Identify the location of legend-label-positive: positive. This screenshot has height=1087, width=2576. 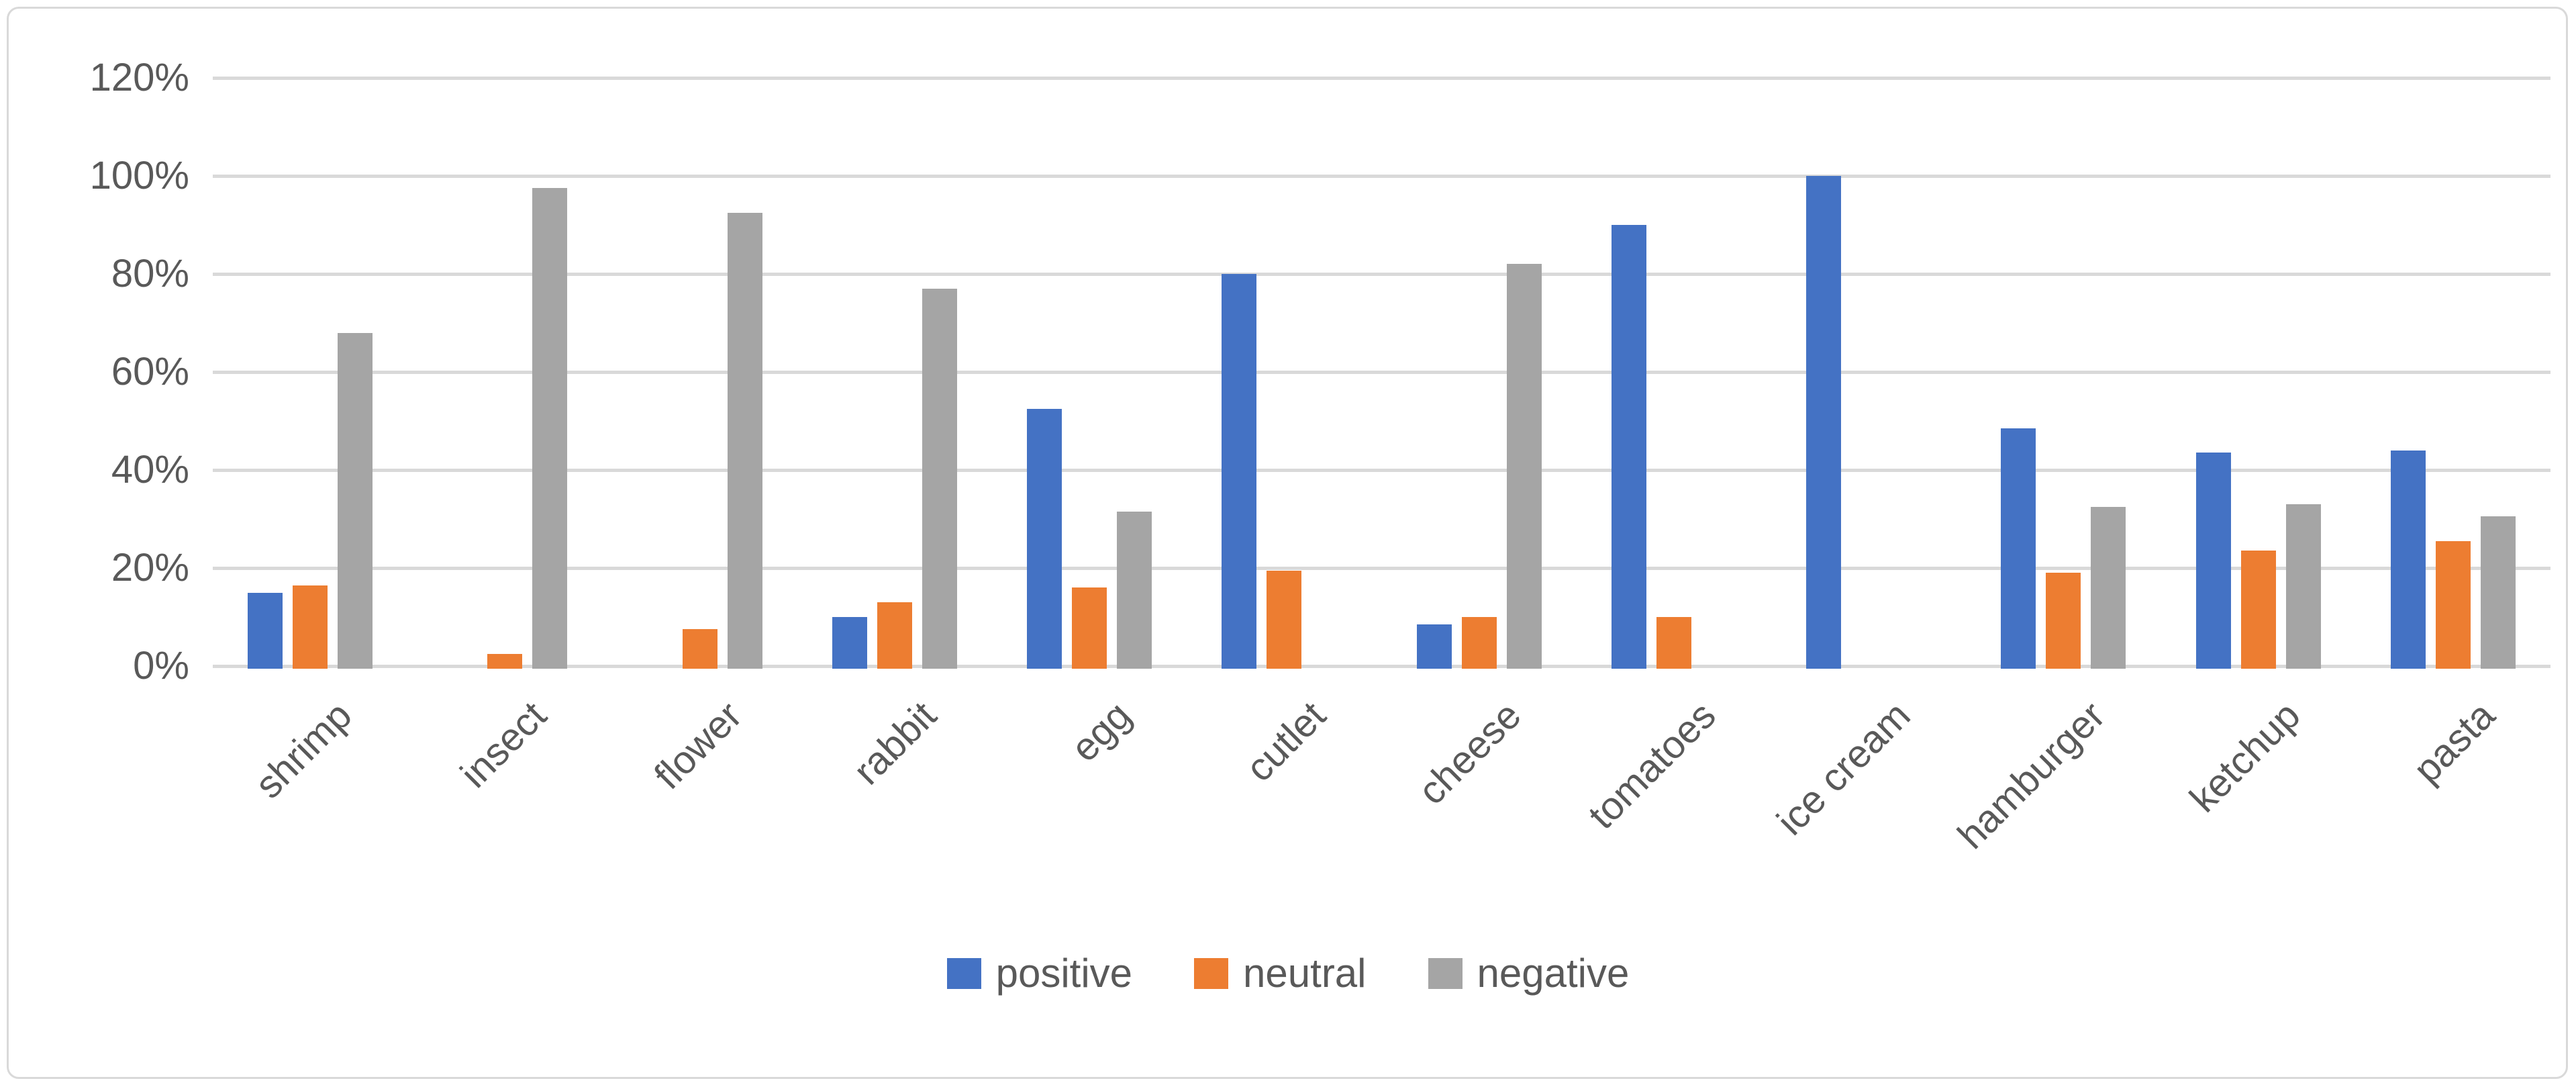
(1064, 973).